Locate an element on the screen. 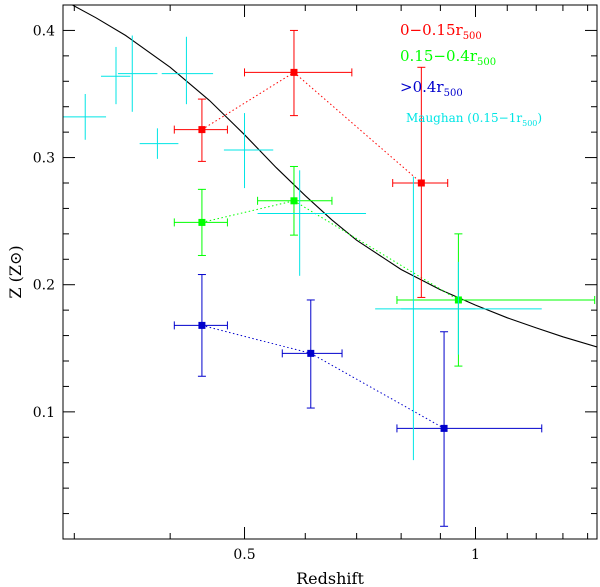  legend-entry-2: 0.15−0.4r500 is located at coordinates (448, 57).